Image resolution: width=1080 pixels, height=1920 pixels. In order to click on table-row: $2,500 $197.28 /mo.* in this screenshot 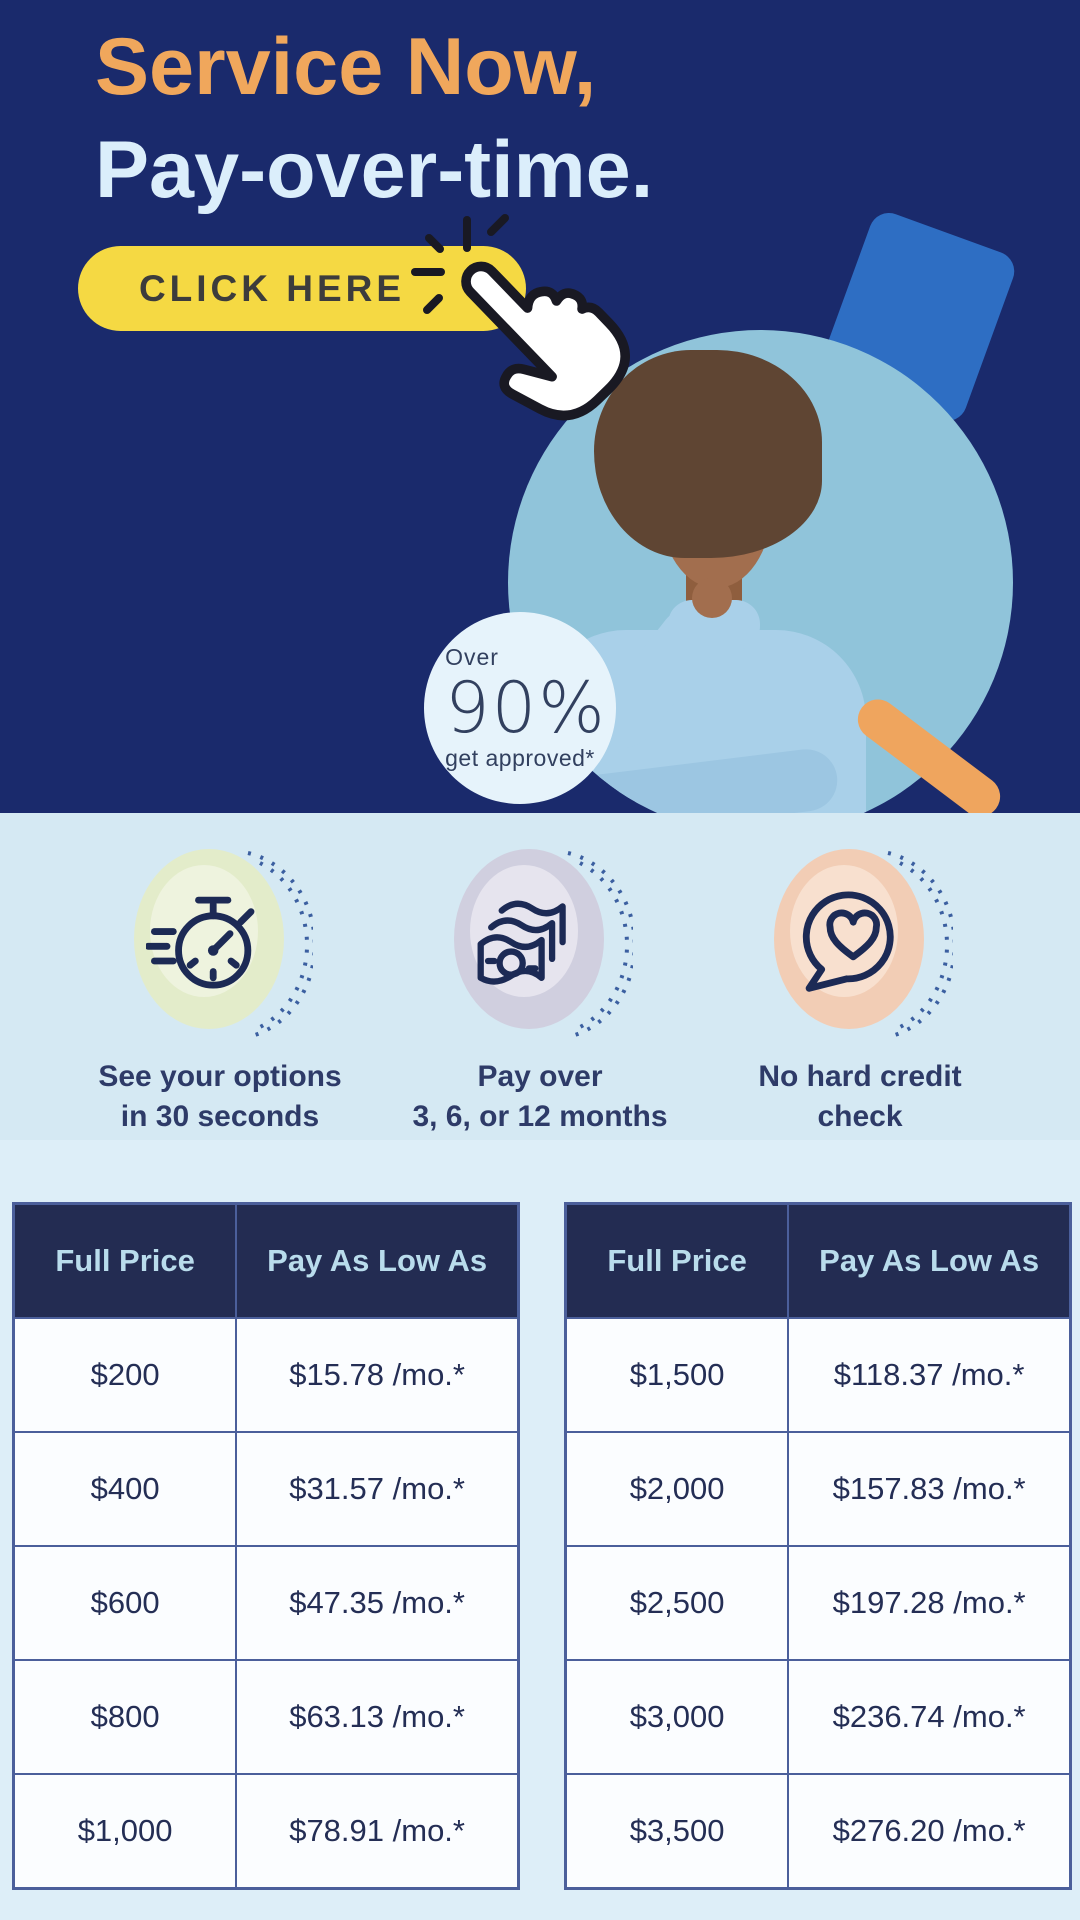, I will do `click(818, 1603)`.